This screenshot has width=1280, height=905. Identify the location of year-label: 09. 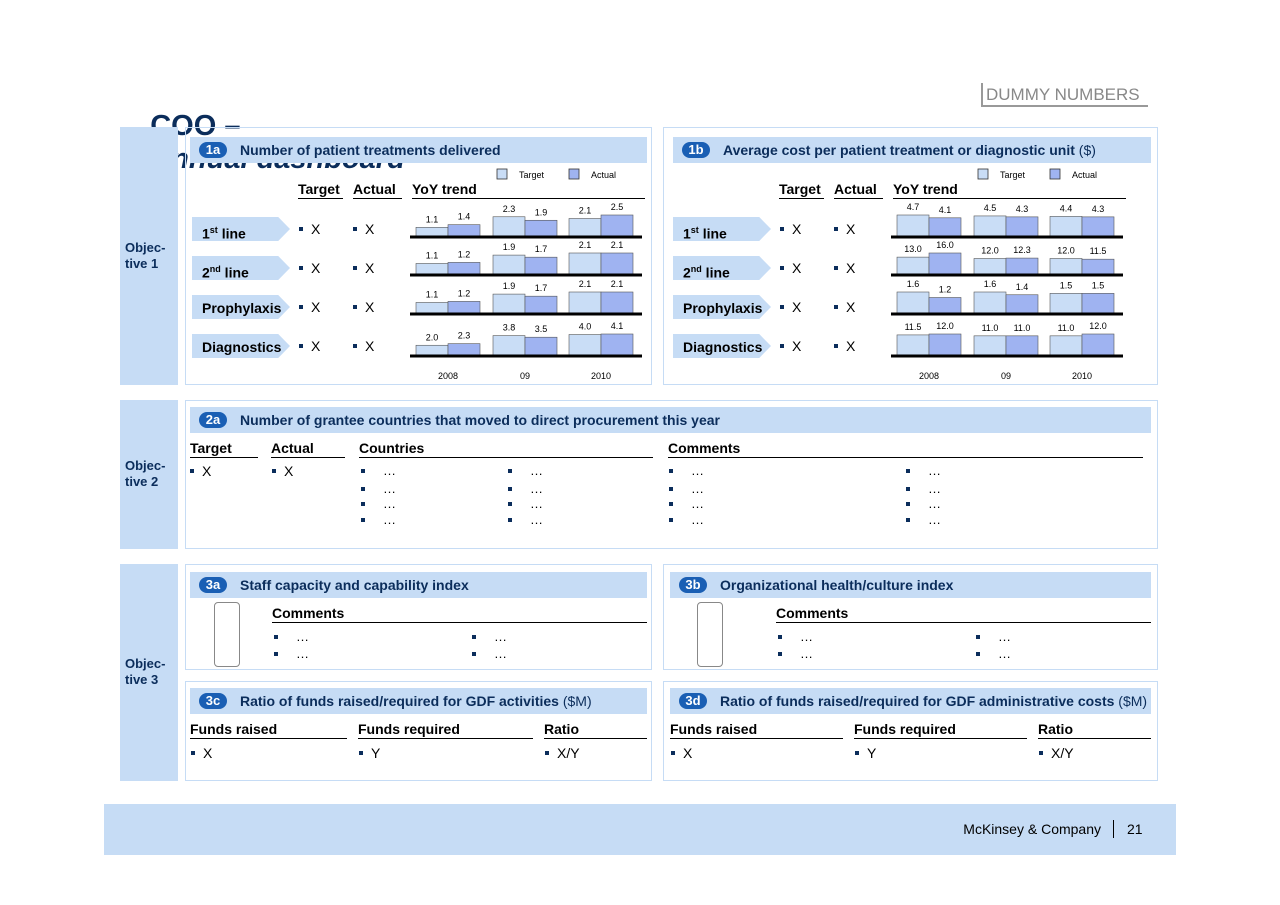
(1006, 376).